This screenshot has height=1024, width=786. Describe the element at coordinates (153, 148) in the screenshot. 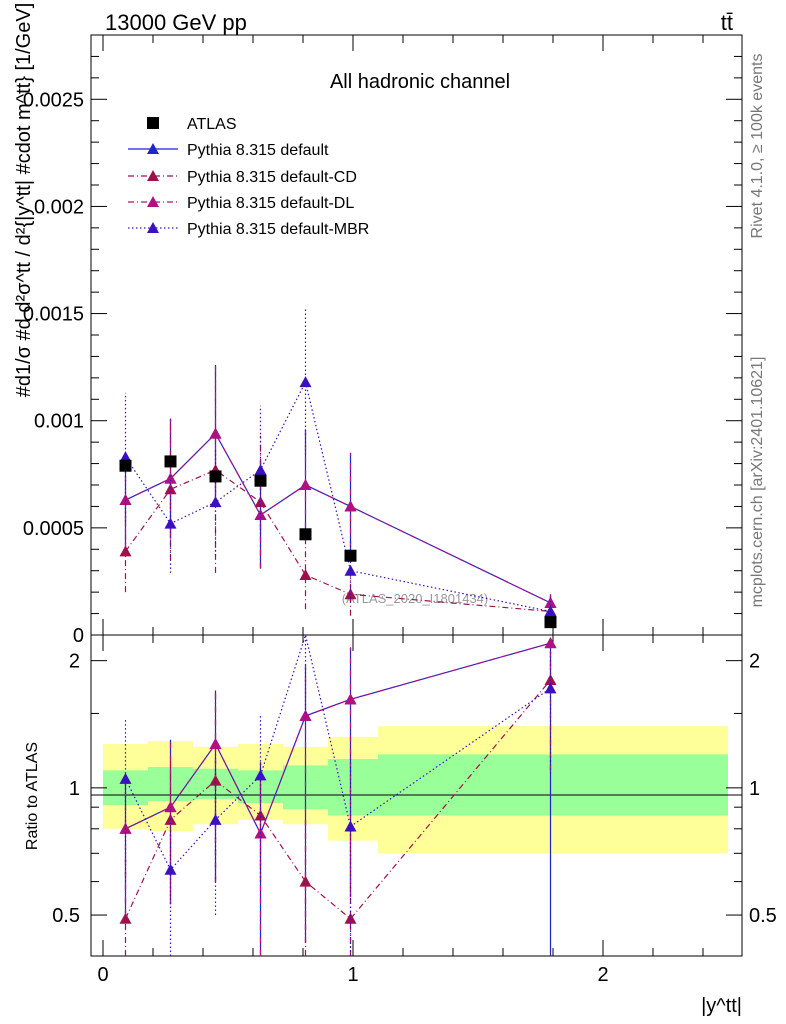

I see `legend-default-marker` at that location.